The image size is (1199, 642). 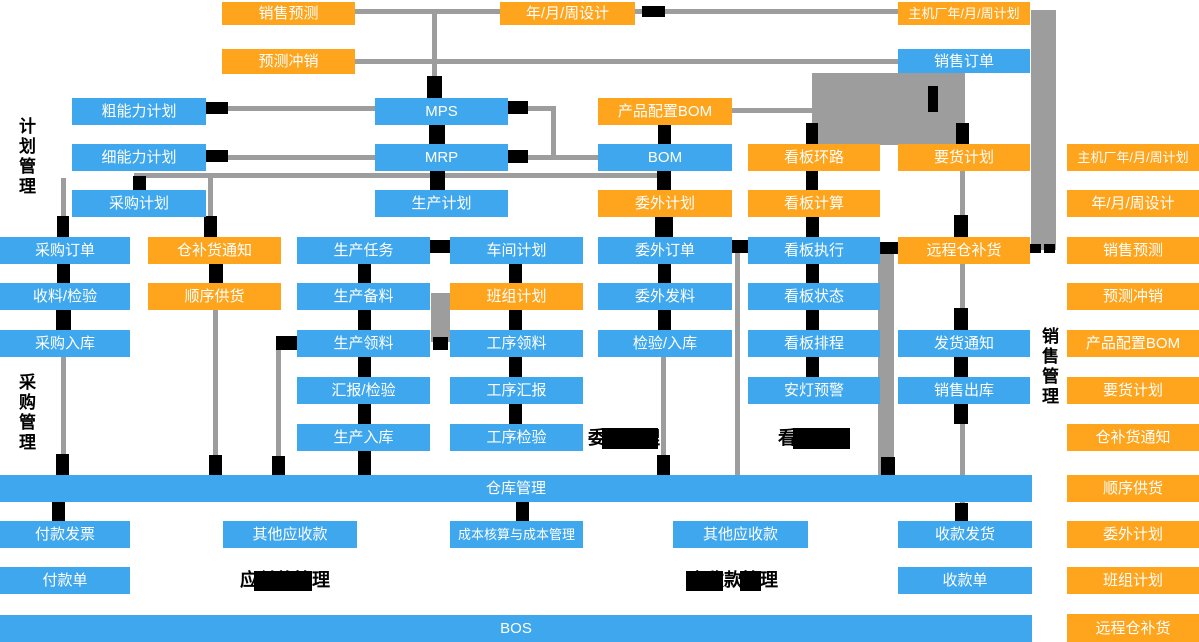 I want to click on section-label-purchase-management: 采购管理, so click(x=25, y=413).